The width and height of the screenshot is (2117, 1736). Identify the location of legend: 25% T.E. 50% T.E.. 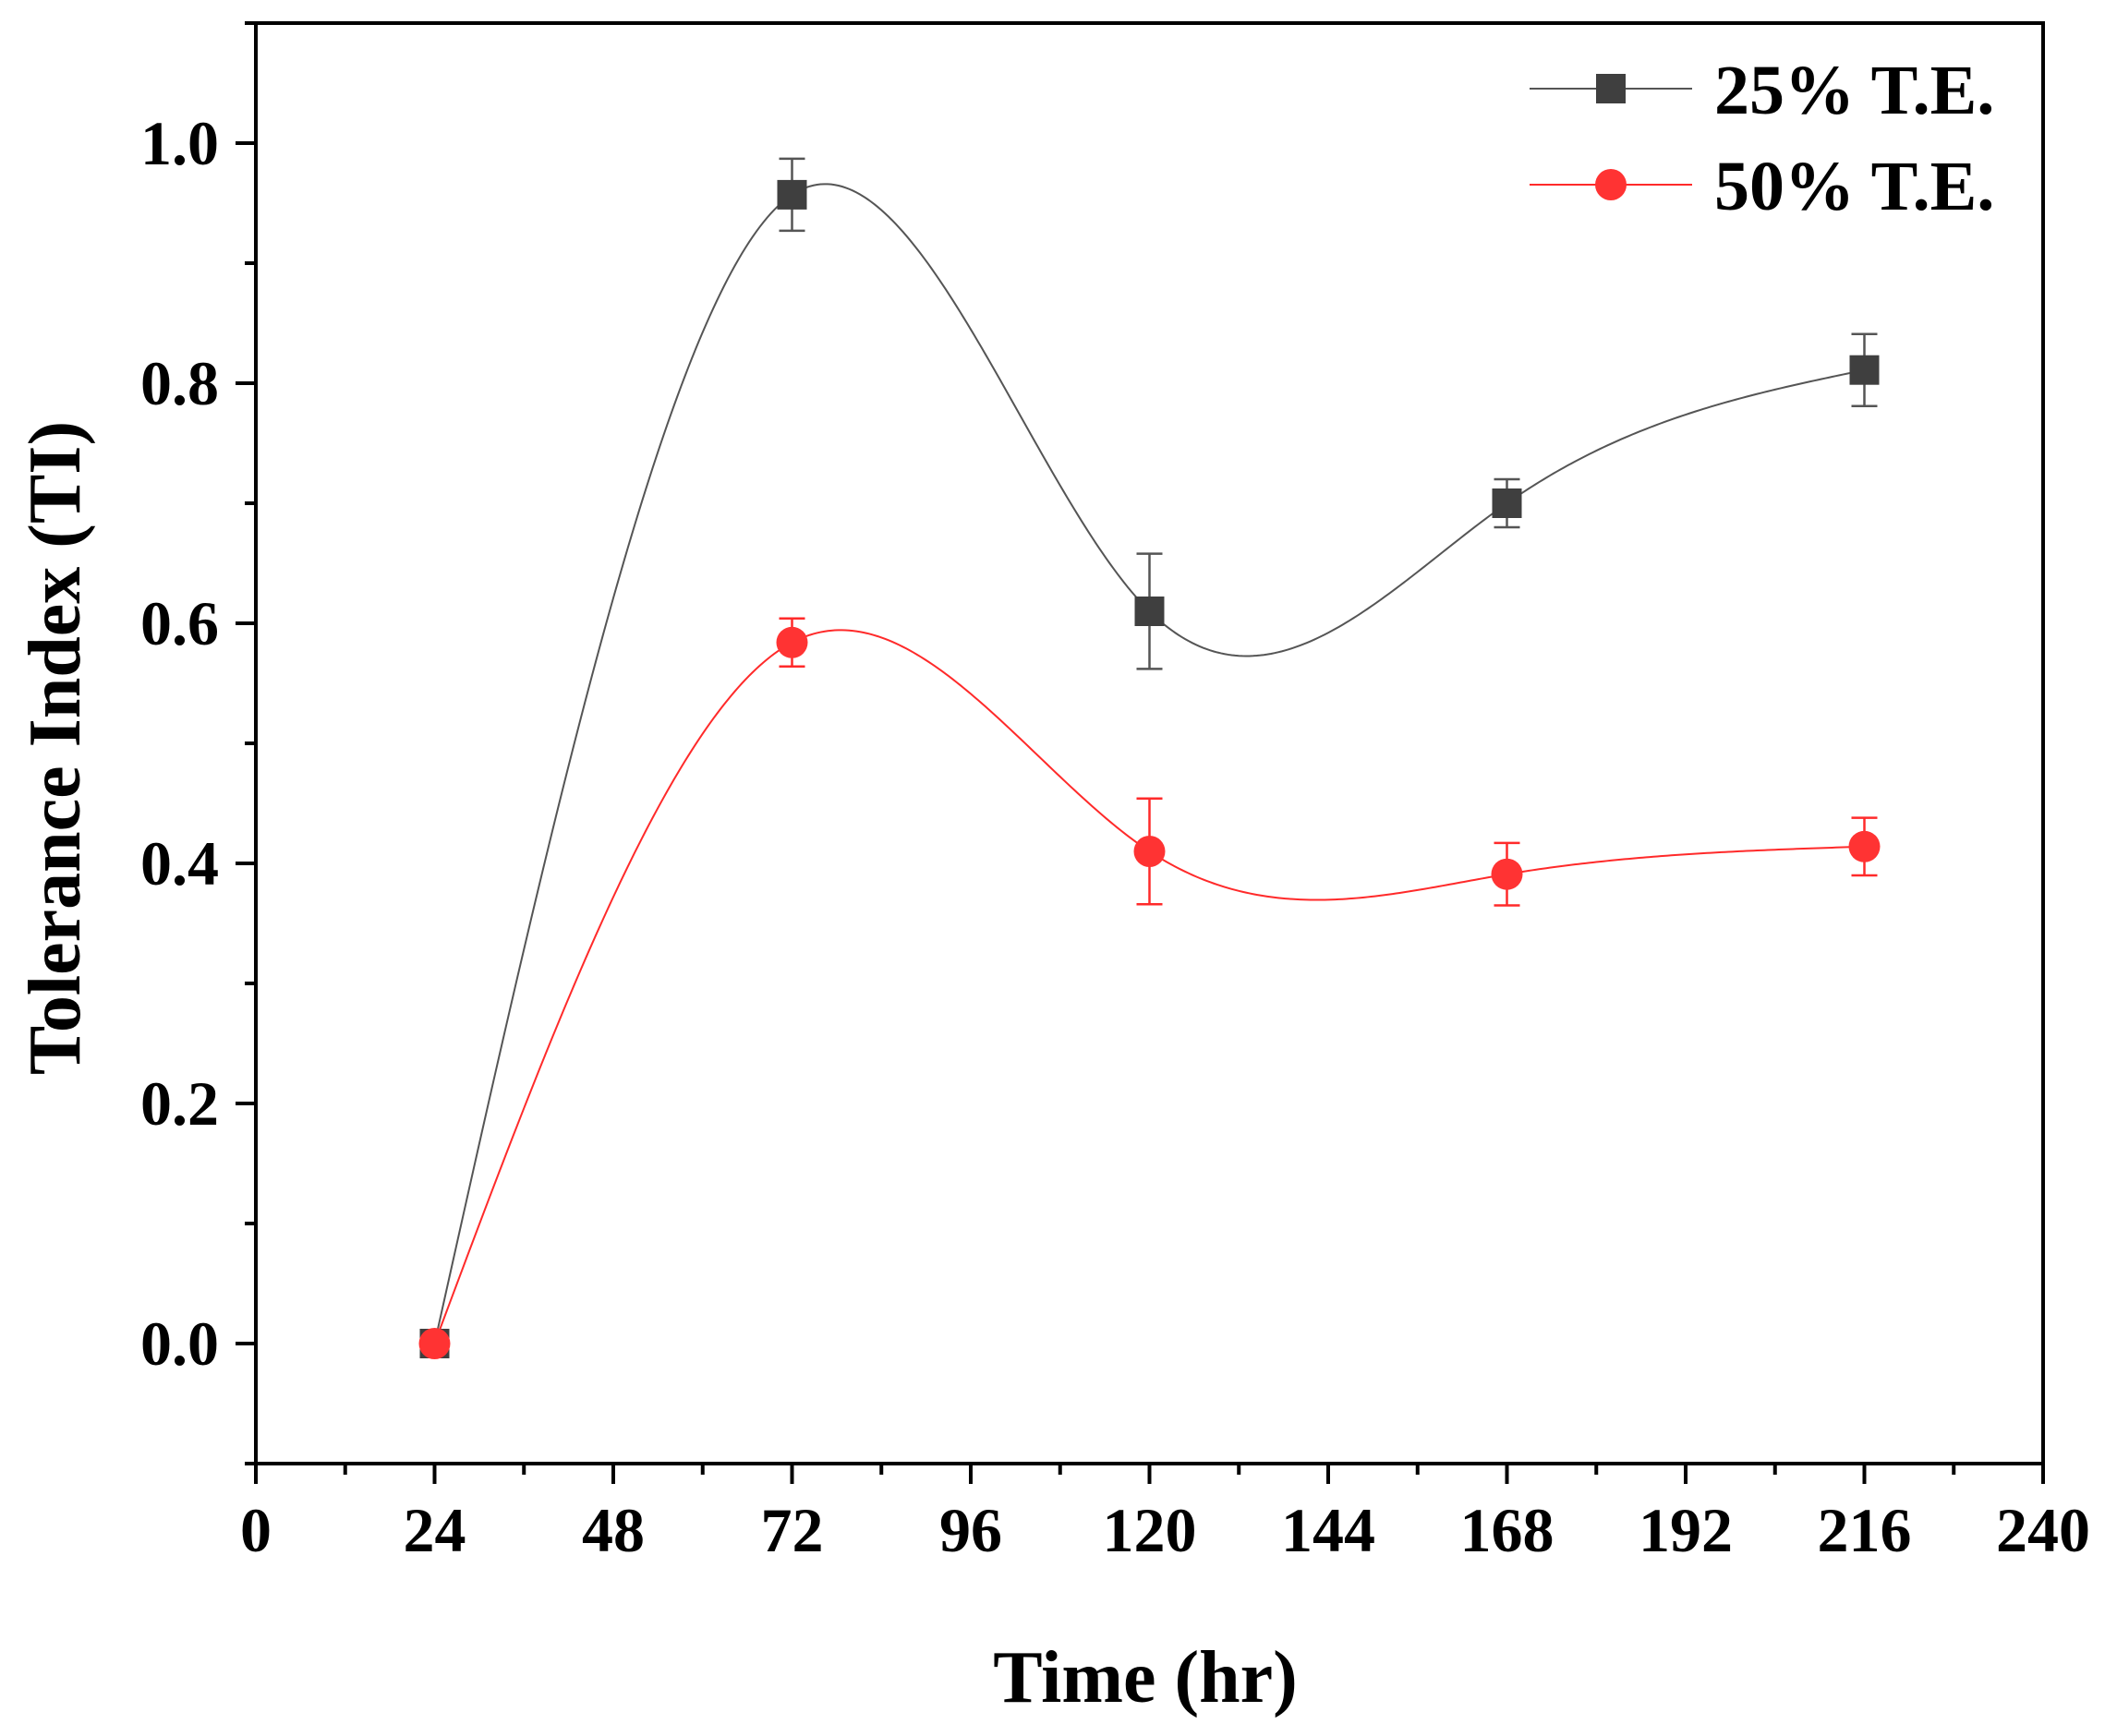
(1762, 138).